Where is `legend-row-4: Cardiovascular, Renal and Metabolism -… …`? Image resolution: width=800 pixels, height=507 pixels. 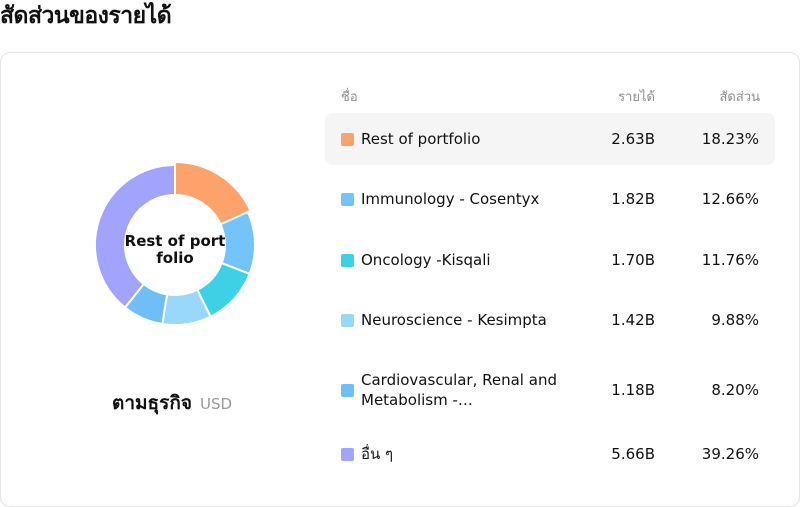 legend-row-4: Cardiovascular, Renal and Metabolism -… … is located at coordinates (550, 390).